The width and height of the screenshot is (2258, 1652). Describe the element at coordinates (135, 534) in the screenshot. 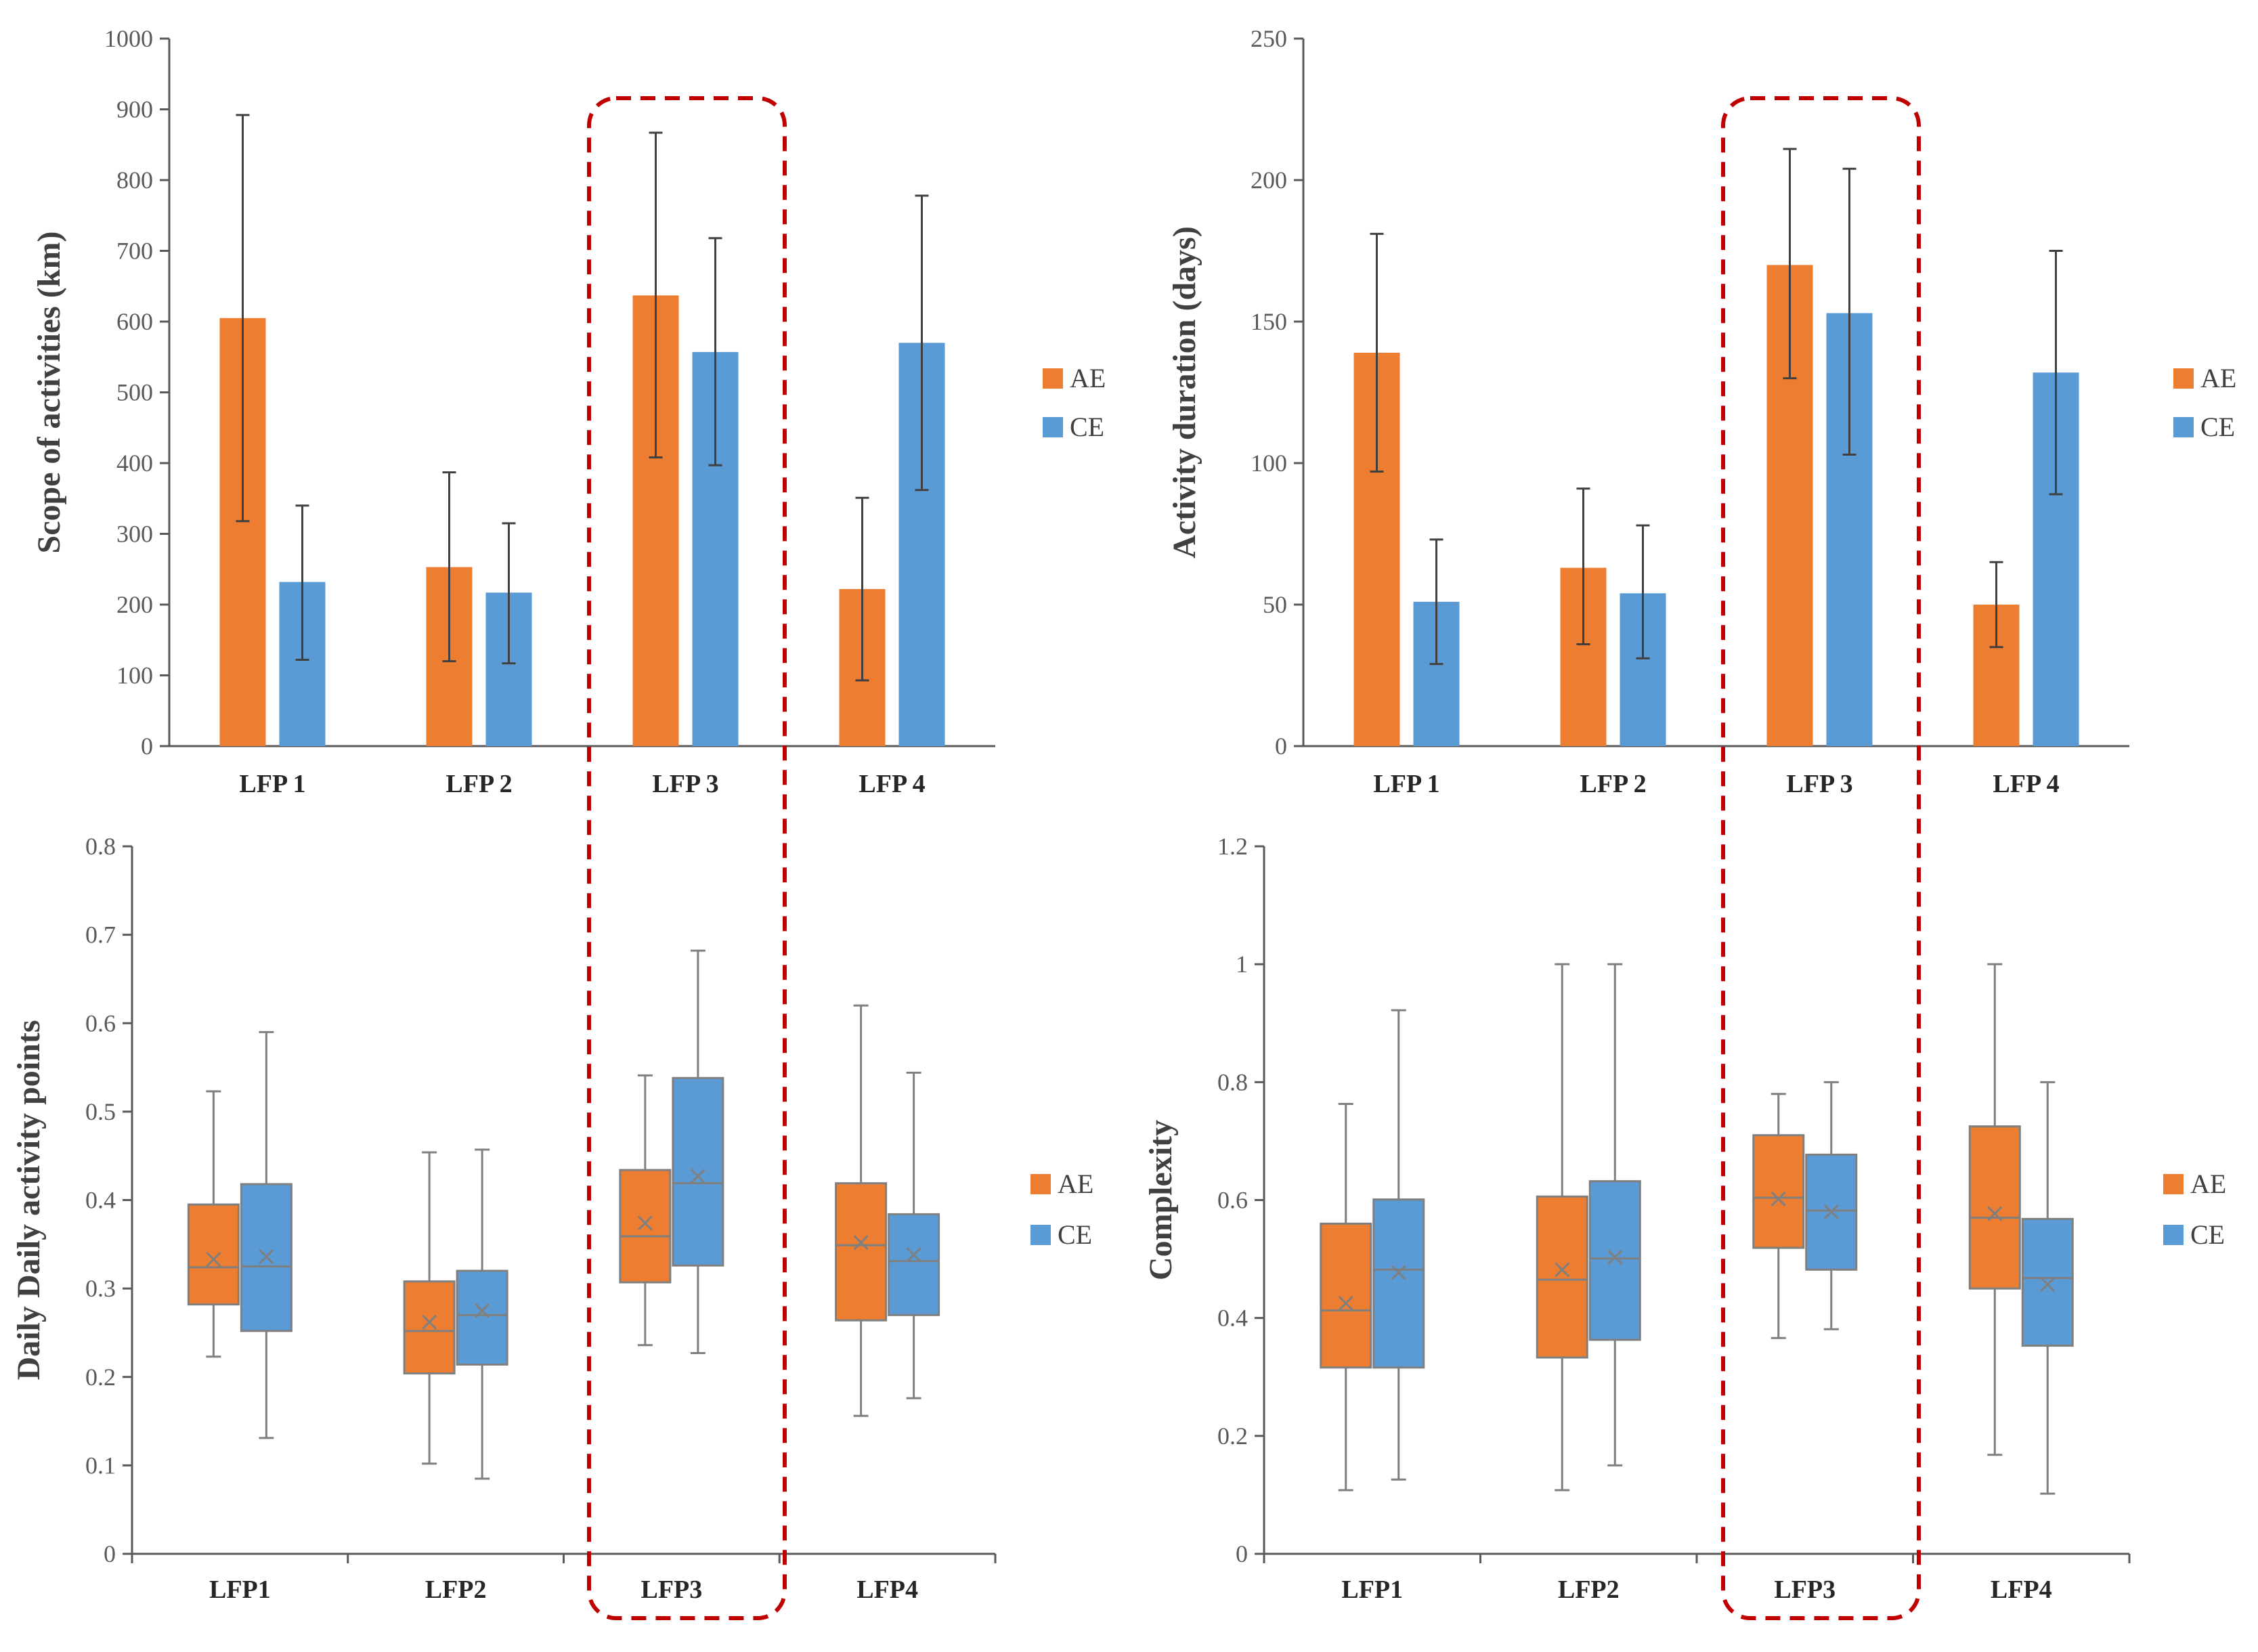

I see `y-tick-label: 300` at that location.